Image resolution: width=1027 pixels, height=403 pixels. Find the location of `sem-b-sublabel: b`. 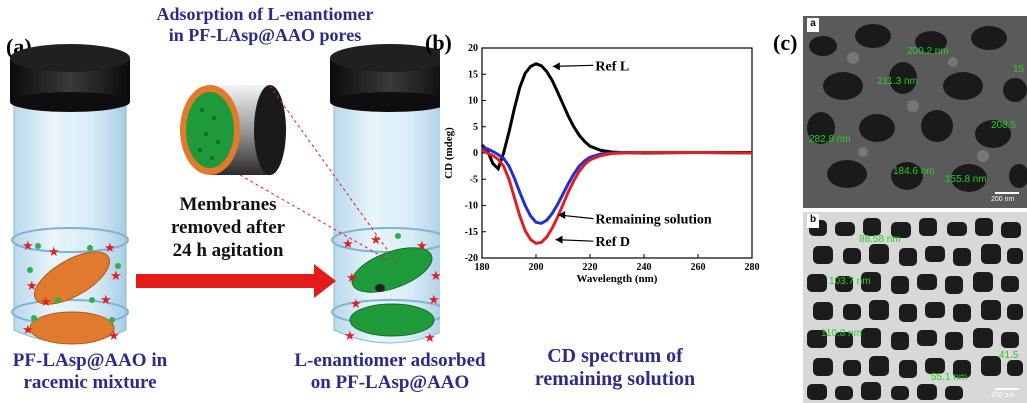

sem-b-sublabel: b is located at coordinates (813, 221).